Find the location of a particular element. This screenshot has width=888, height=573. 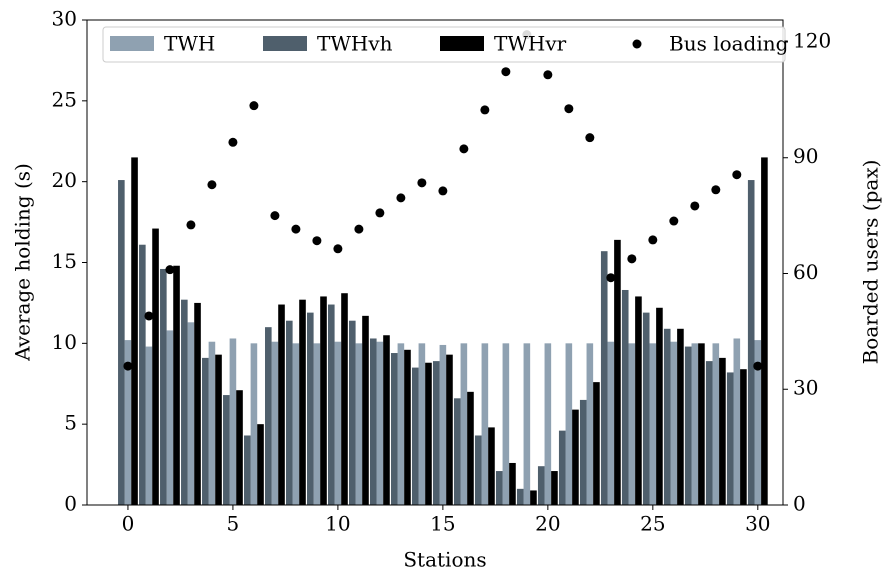

y-tick-label: 25 is located at coordinates (64, 99).